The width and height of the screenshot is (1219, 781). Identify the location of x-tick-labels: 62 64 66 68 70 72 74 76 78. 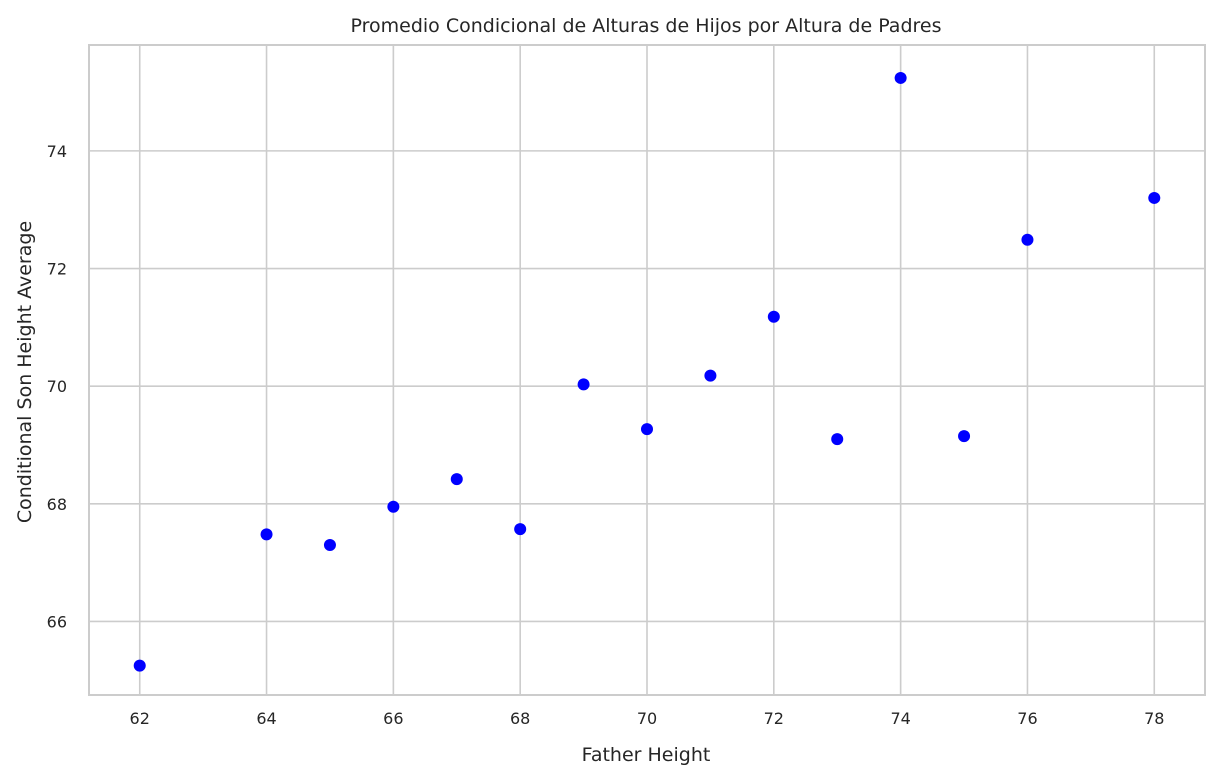
(647, 718).